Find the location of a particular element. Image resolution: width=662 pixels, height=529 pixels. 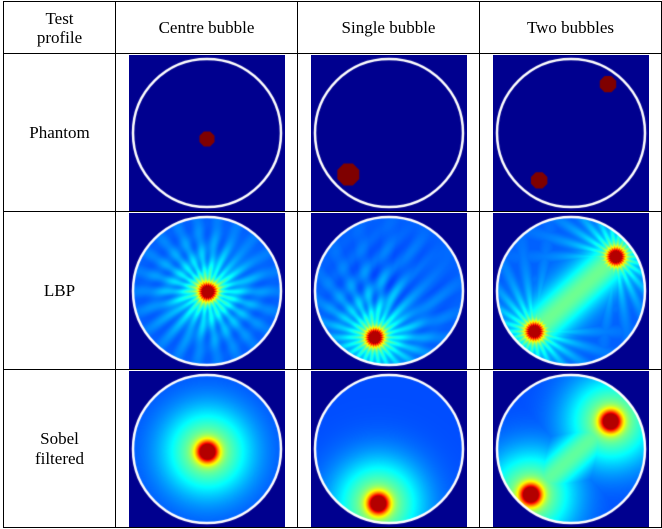

phantom-single-bubble-image is located at coordinates (388, 132).